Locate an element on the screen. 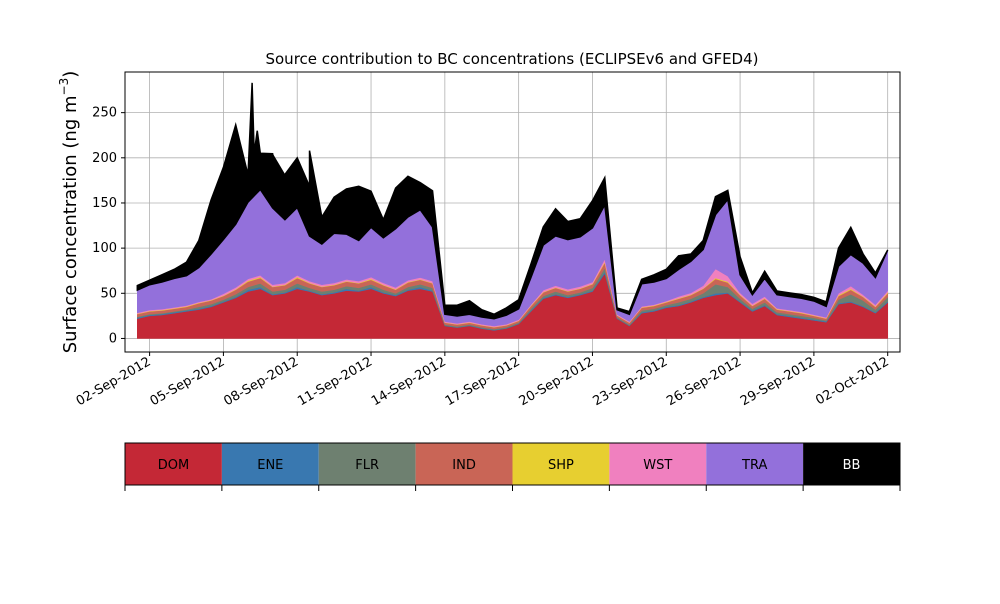 Image resolution: width=1000 pixels, height=604 pixels. x-tick-label: 02-Sep-2012 is located at coordinates (114, 381).